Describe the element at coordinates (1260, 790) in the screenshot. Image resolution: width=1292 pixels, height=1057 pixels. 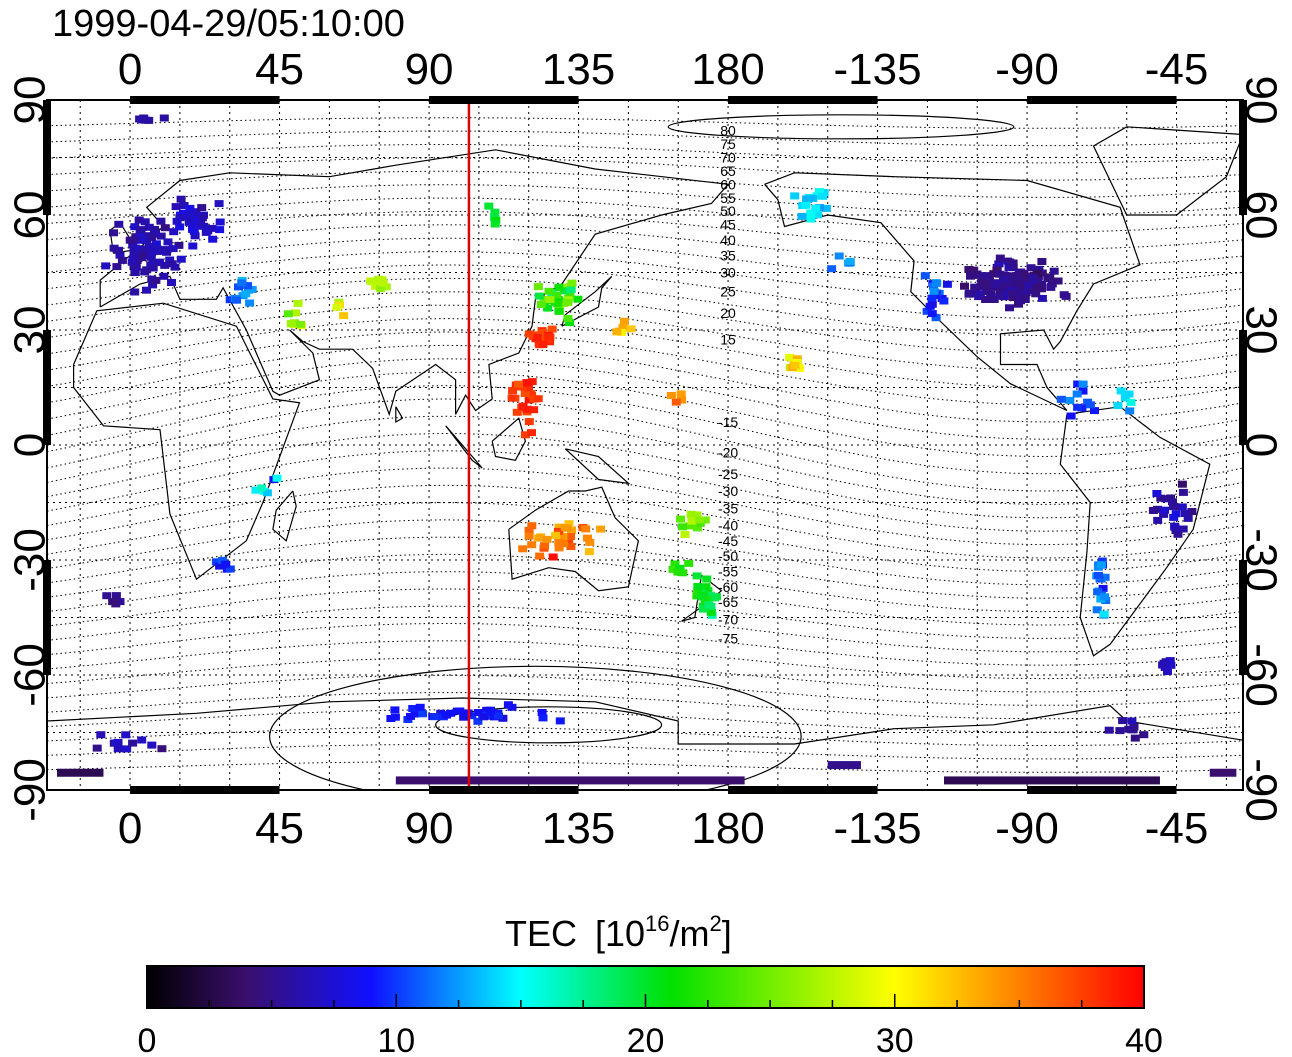
I see `right-lat-tick-label: -90` at that location.